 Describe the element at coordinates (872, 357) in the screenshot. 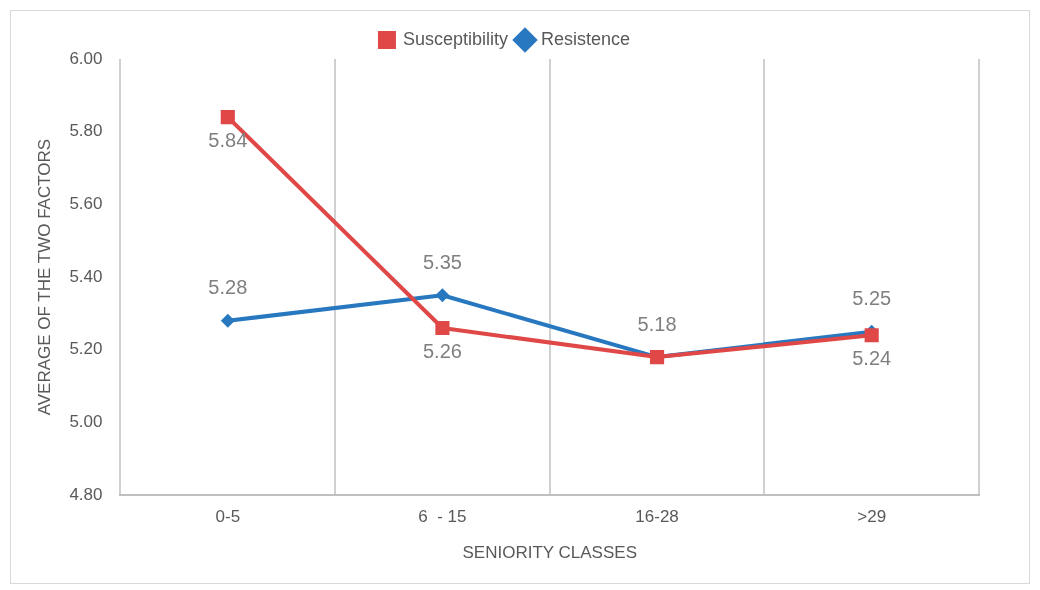

I see `data-label: 5.24` at that location.